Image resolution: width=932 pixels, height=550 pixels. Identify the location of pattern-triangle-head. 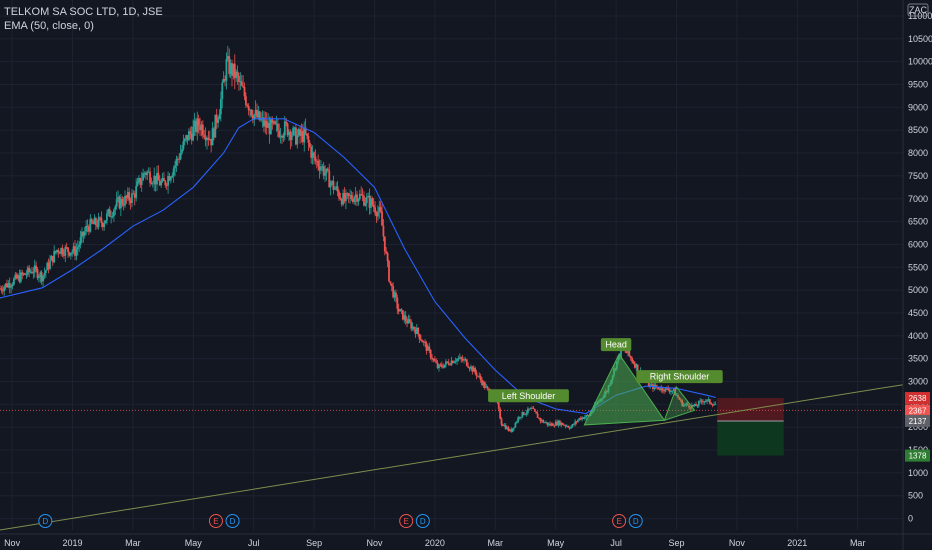
(624, 389).